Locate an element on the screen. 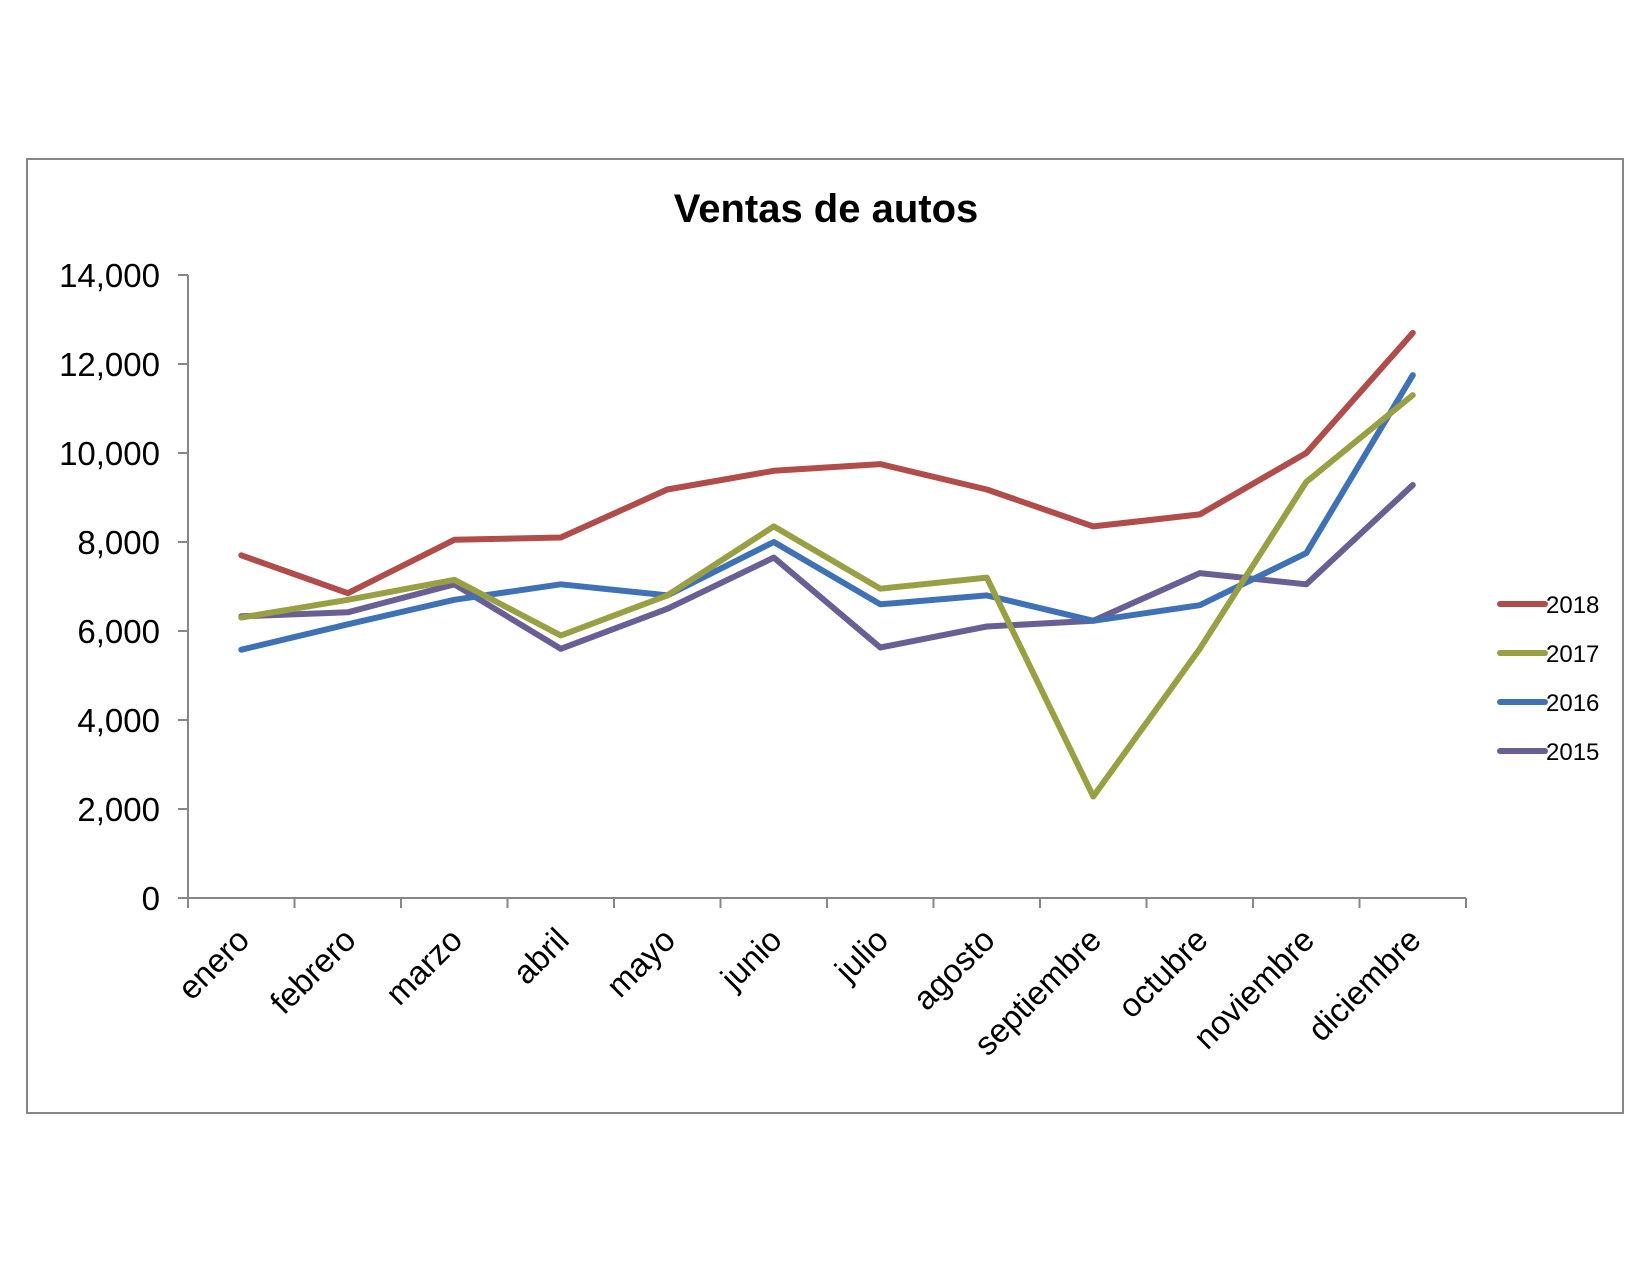 The width and height of the screenshot is (1650, 1275). x-tick-label: julio is located at coordinates (861, 955).